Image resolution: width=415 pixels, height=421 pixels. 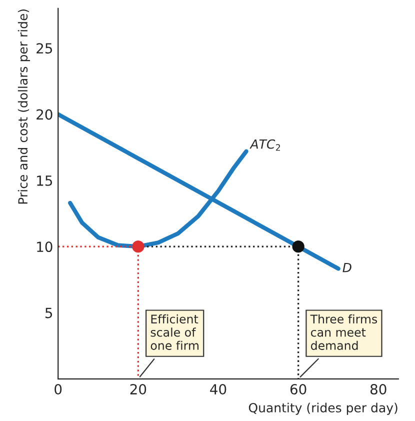 What do you see at coordinates (44, 247) in the screenshot?
I see `y-tick-label: 10` at bounding box center [44, 247].